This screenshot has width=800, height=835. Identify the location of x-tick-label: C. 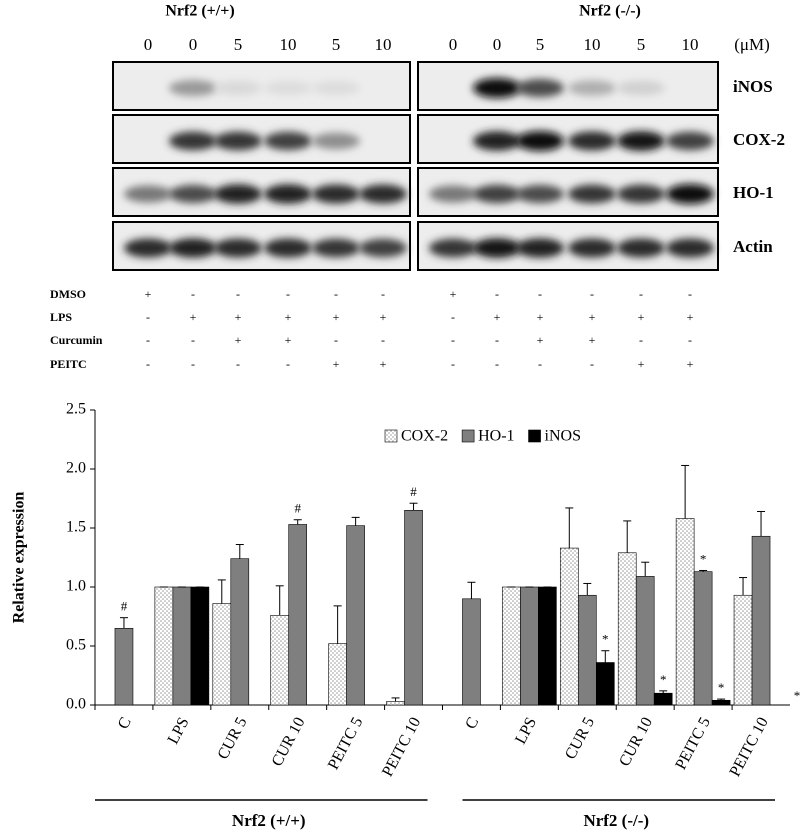
(472, 723).